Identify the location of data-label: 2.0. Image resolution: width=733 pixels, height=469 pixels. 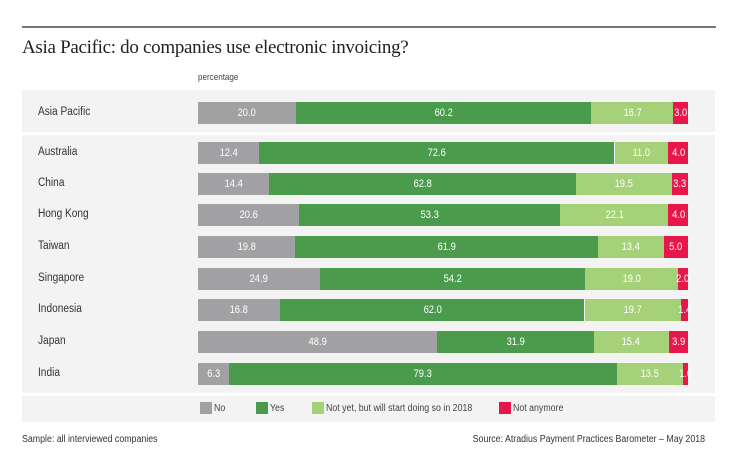
(683, 279).